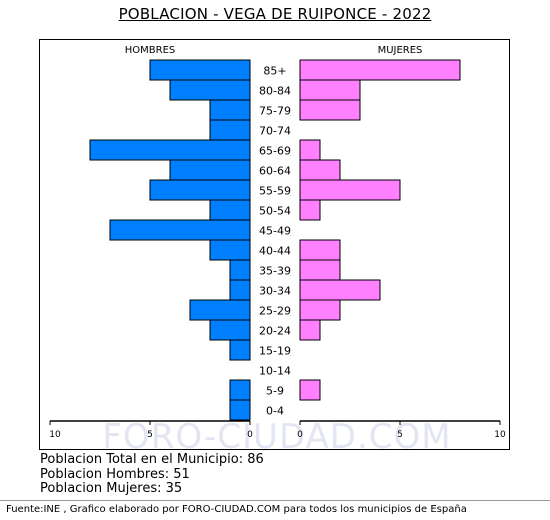 The image size is (550, 520). Describe the element at coordinates (200, 70) in the screenshot. I see `bar-hombres-85+` at that location.